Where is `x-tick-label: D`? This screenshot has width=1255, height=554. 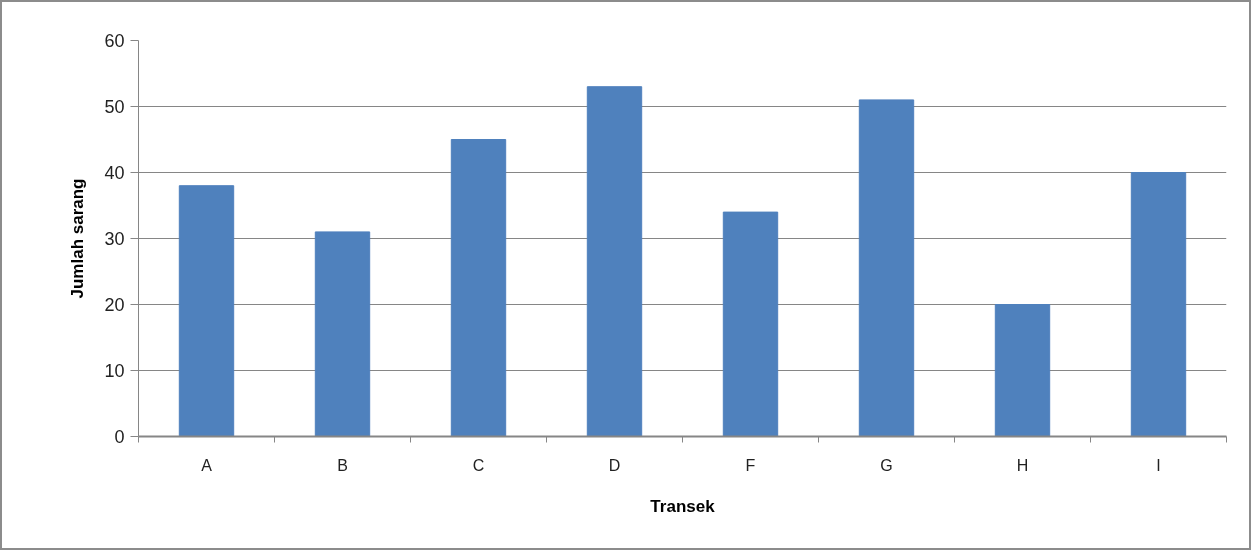 x-tick-label: D is located at coordinates (614, 465).